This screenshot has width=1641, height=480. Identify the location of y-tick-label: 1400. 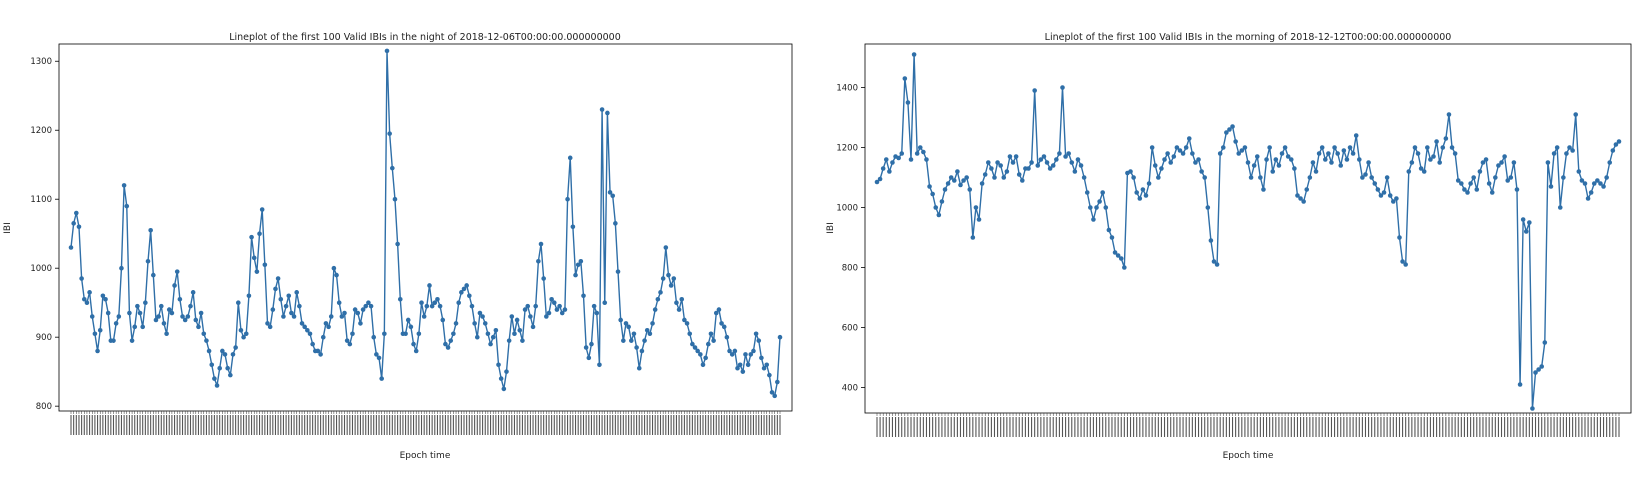
(847, 89).